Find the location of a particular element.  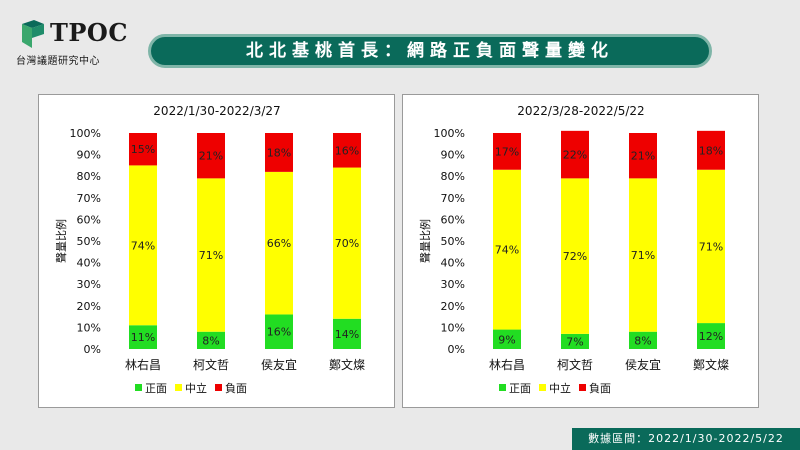

bar-data-label: 66% is located at coordinates (279, 243).